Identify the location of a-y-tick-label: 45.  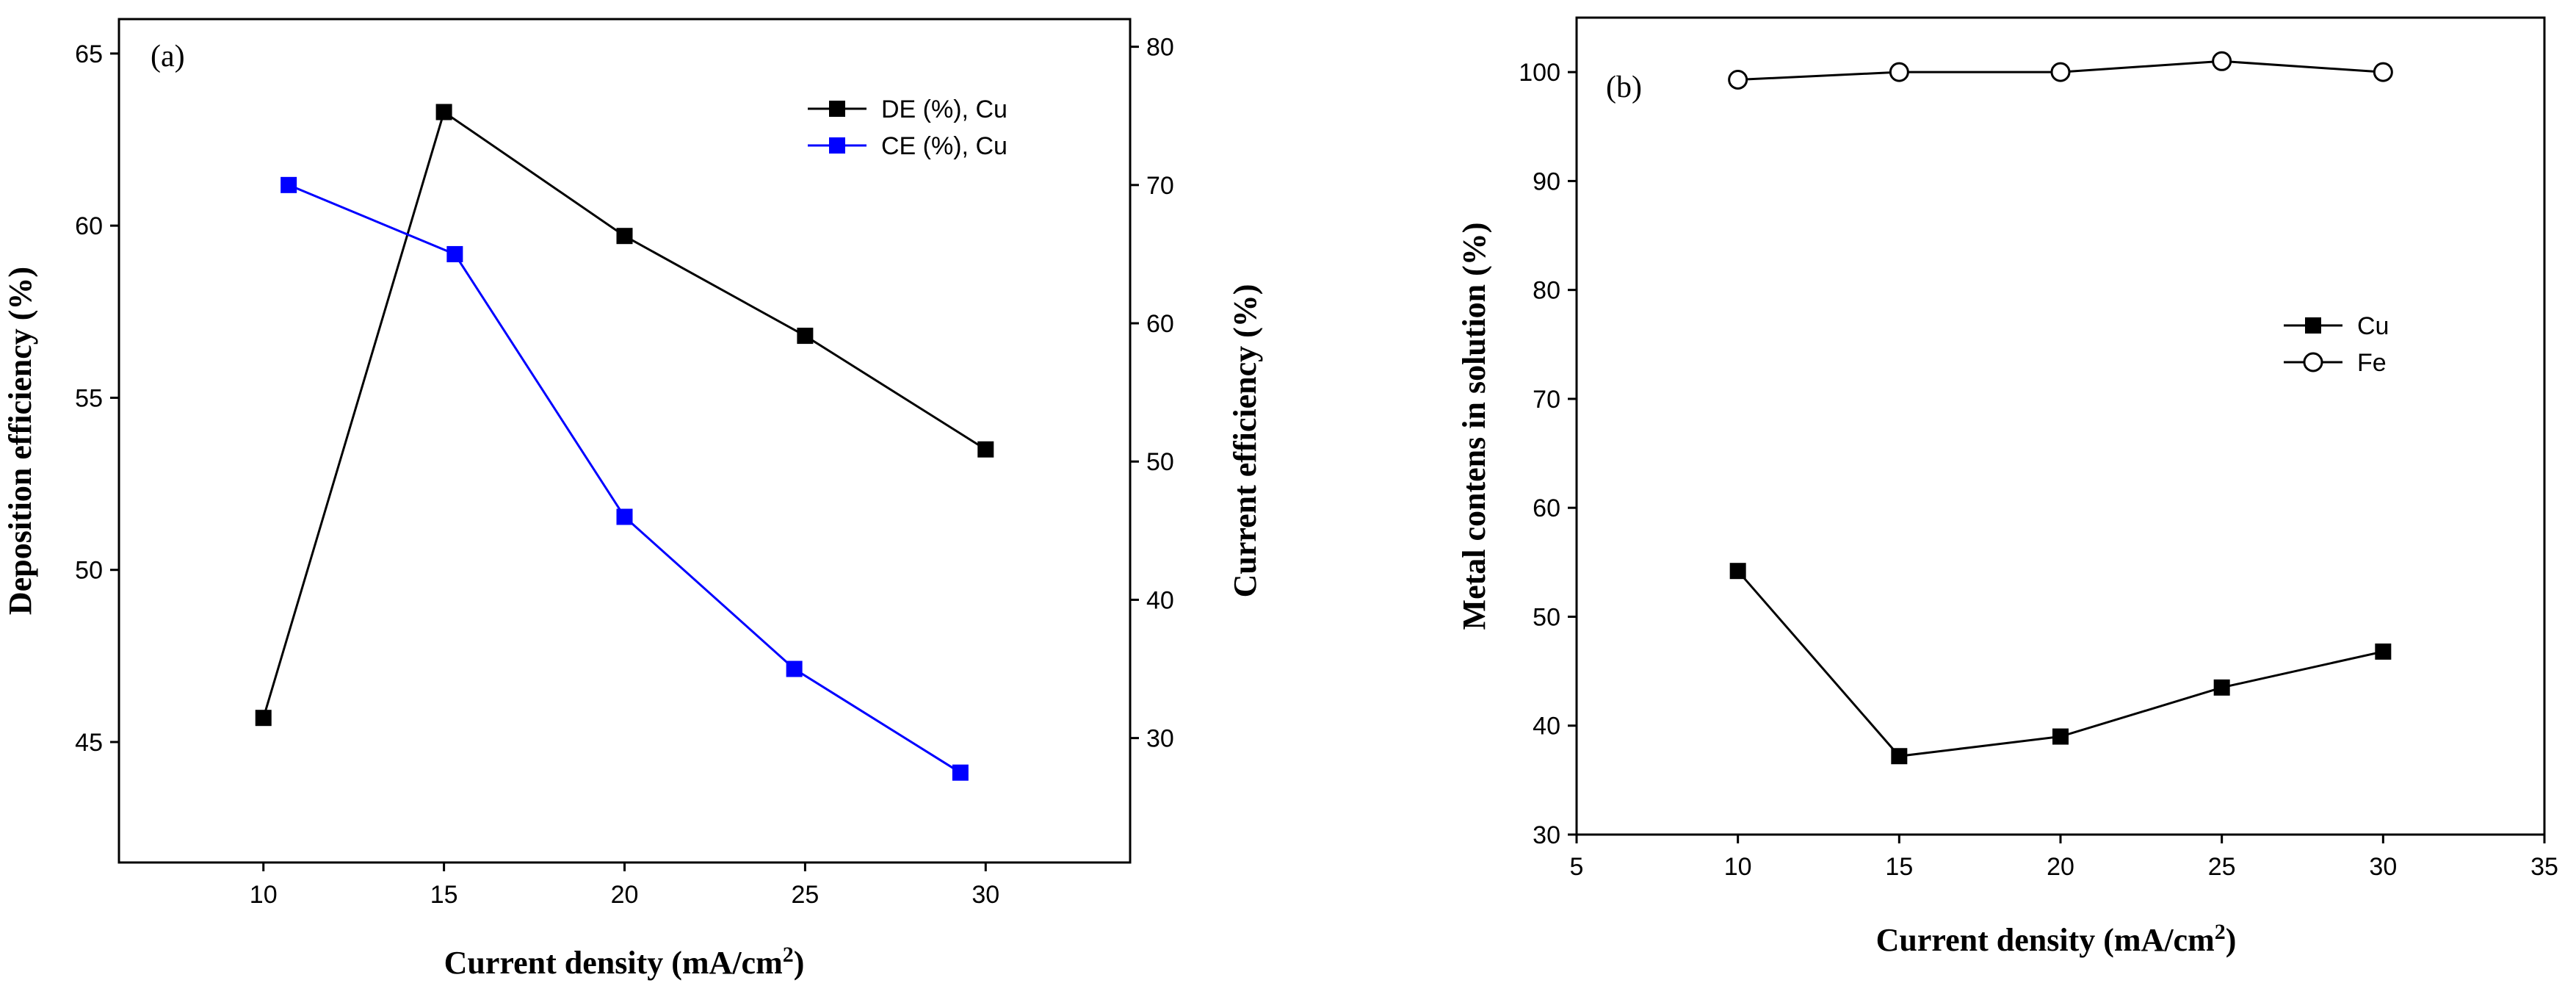
(89, 743).